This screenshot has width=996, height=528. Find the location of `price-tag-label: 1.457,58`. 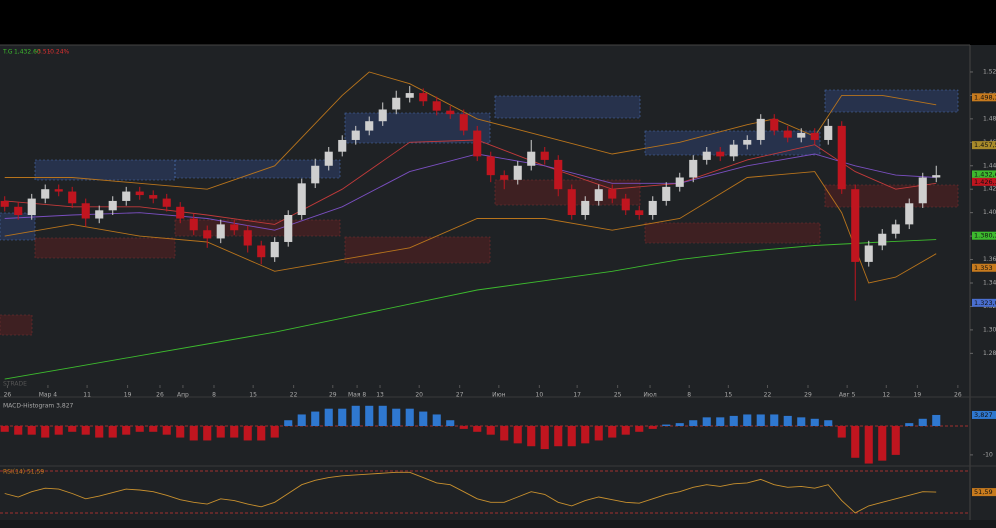

price-tag-label: 1.457,58 is located at coordinates (985, 145).